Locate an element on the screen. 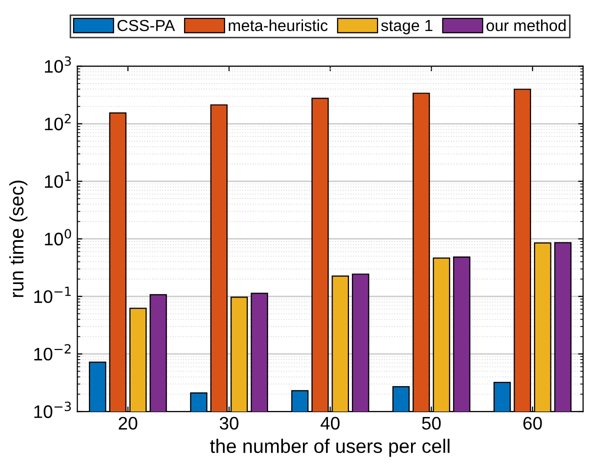  x-tick-label: 60 is located at coordinates (532, 423).